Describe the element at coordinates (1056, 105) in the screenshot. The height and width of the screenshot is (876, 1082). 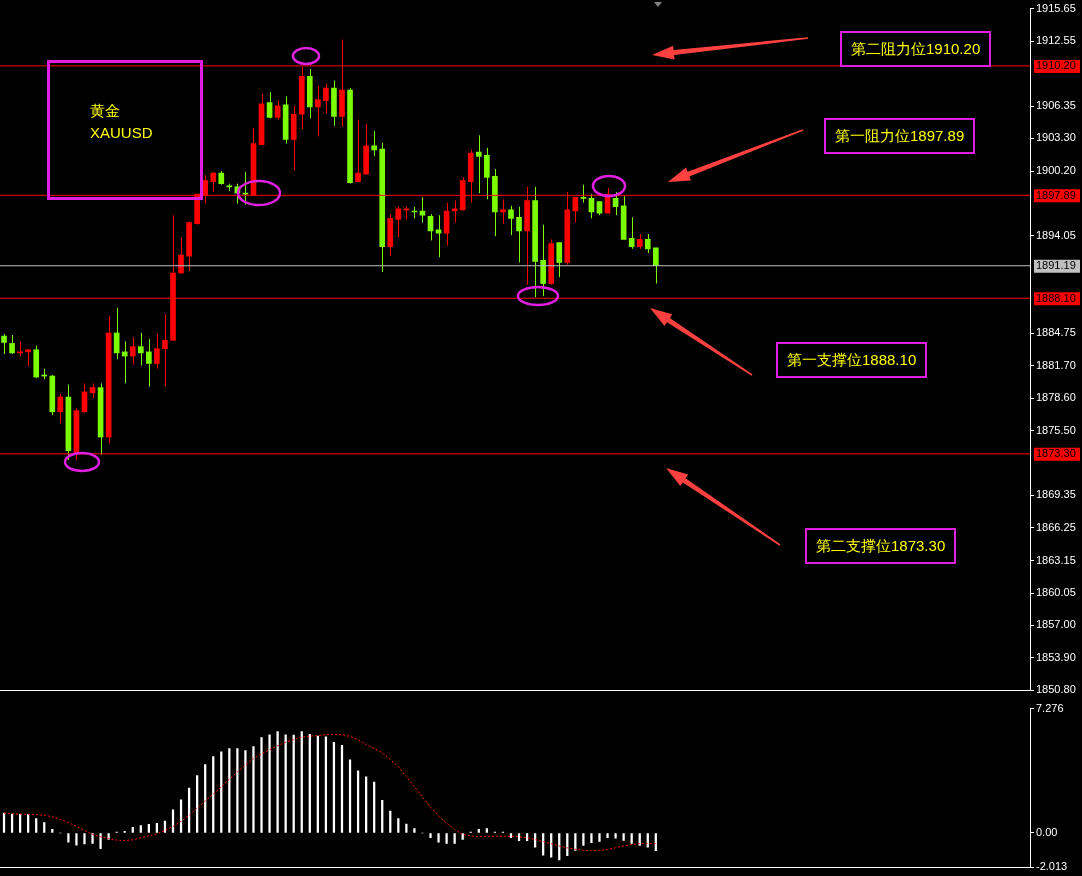
I see `y-tick-label: 1906.35` at that location.